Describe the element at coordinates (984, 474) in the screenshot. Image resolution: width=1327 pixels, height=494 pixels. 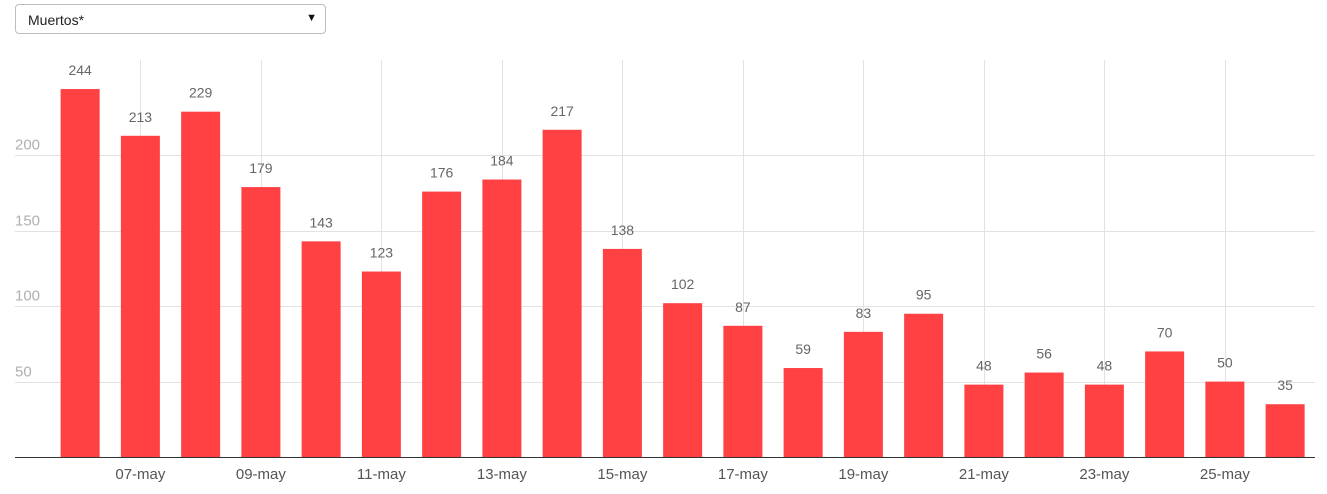
I see `x-tick-label: 21-may` at that location.